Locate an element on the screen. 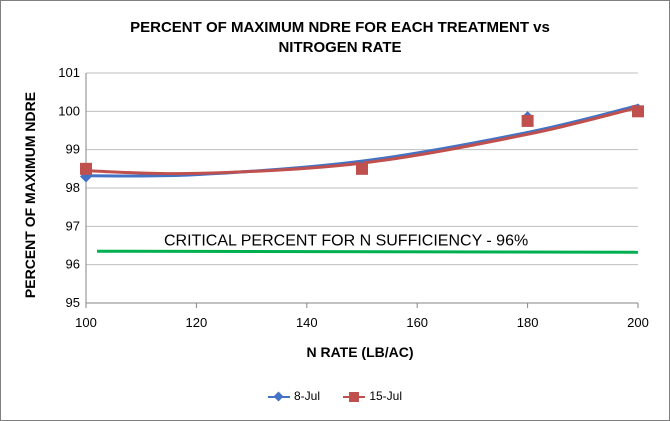  legend: 8-Jul 15-Jul is located at coordinates (335, 395).